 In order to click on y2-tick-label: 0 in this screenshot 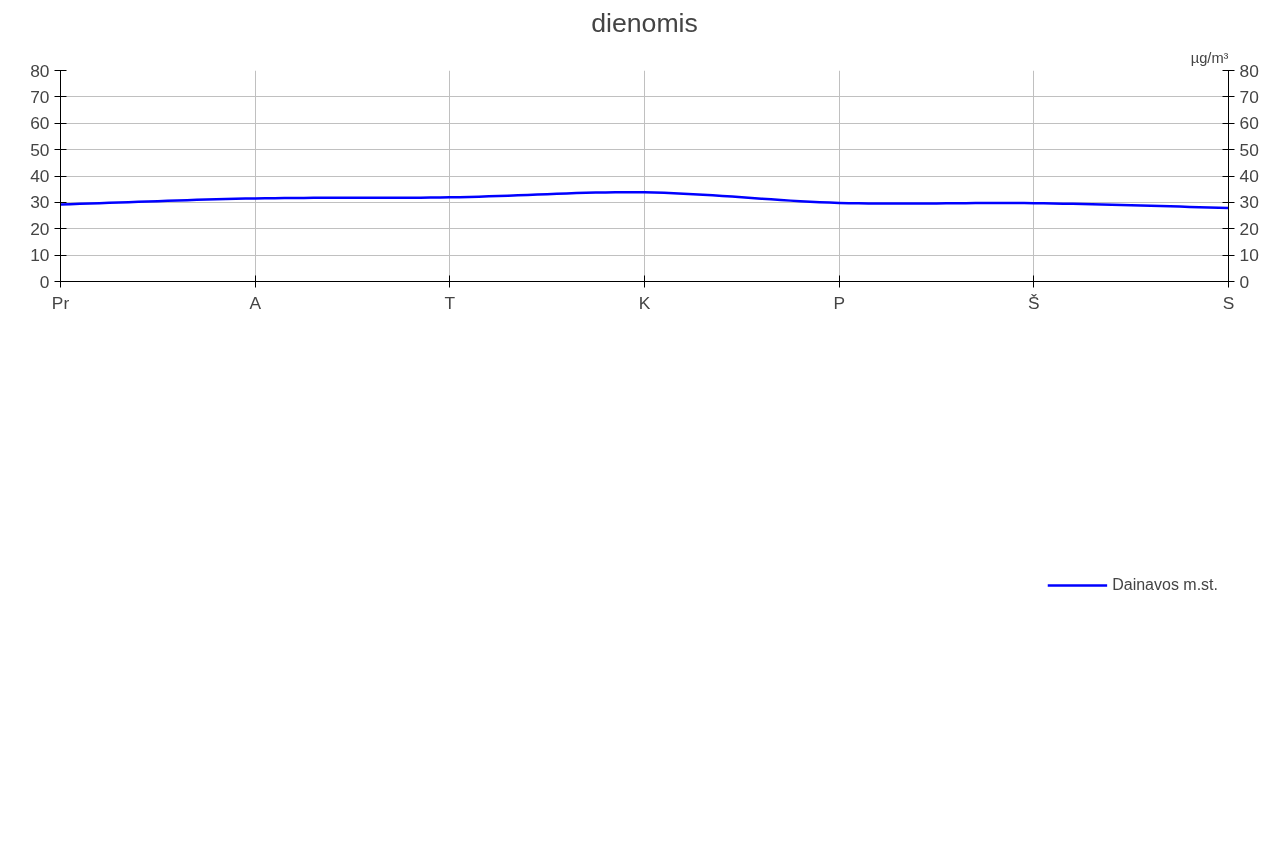, I will do `click(1244, 281)`.